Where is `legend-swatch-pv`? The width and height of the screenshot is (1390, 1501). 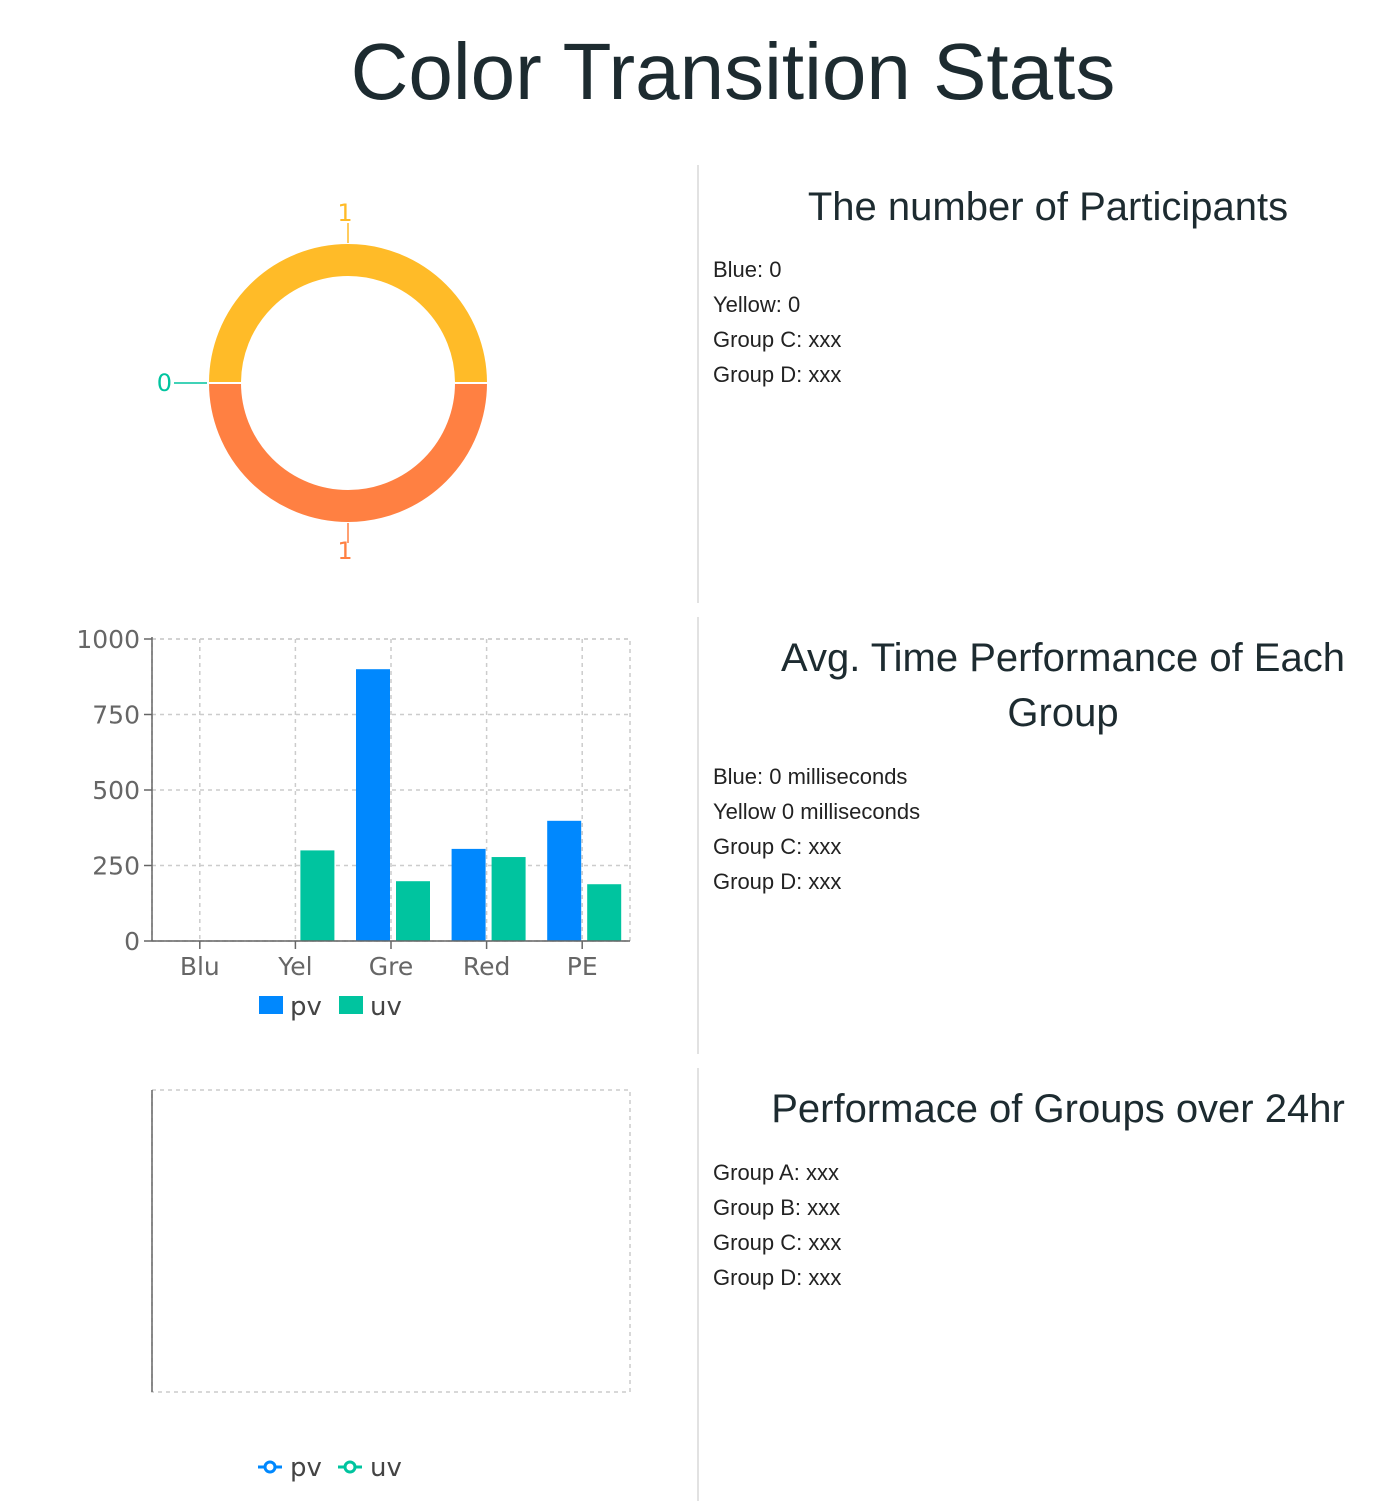
legend-swatch-pv is located at coordinates (271, 1005).